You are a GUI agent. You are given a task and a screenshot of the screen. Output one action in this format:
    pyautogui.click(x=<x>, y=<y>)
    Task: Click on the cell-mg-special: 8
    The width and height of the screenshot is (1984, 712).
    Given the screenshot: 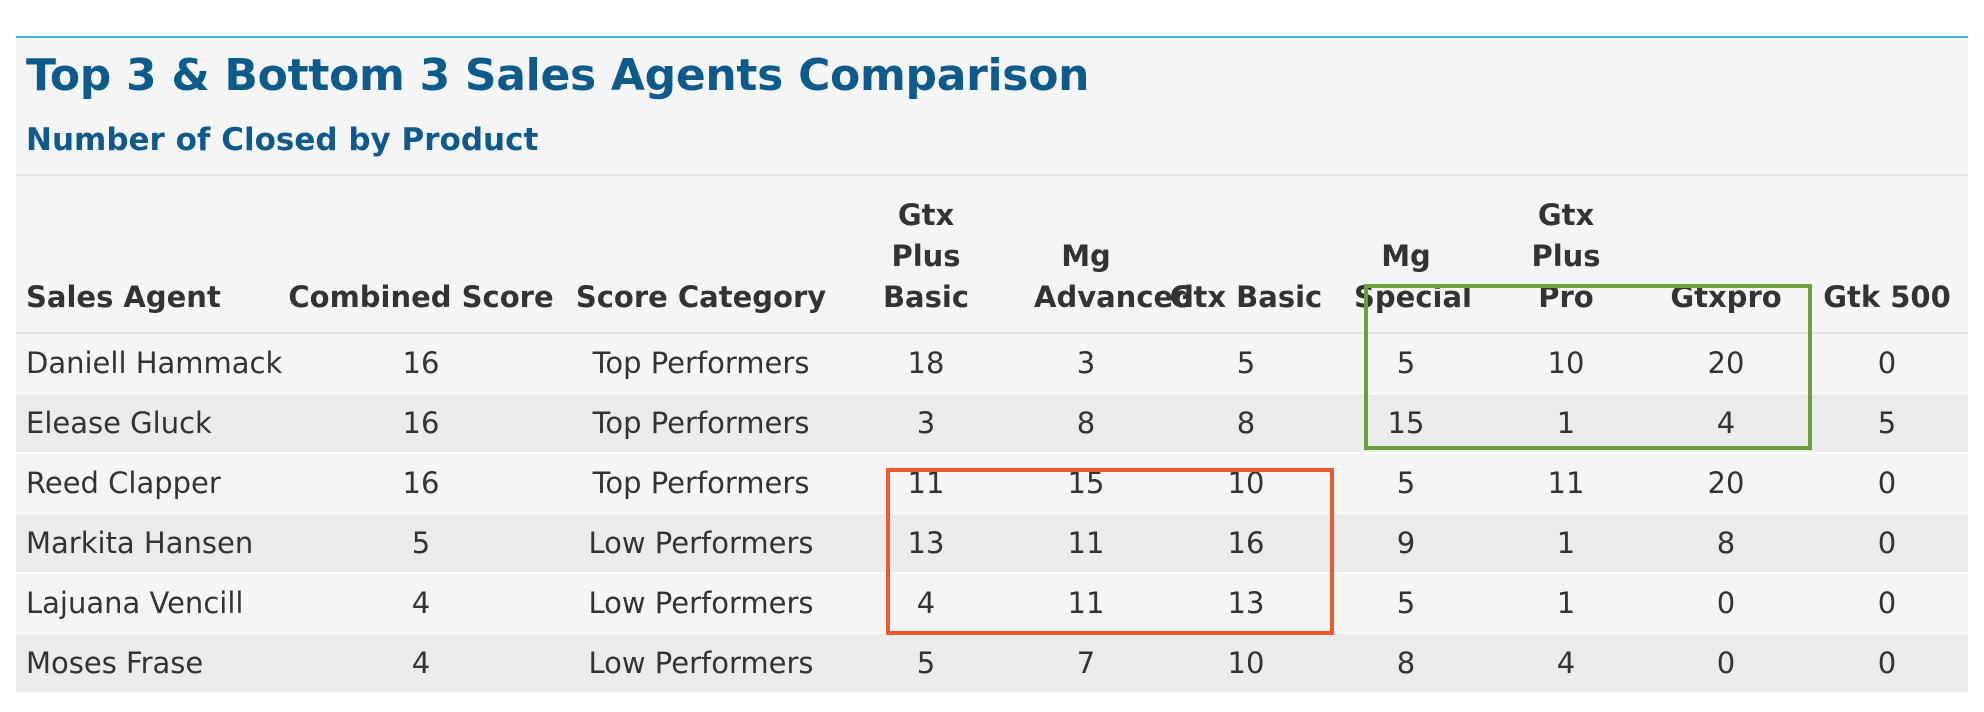 What is the action you would take?
    pyautogui.click(x=1406, y=663)
    